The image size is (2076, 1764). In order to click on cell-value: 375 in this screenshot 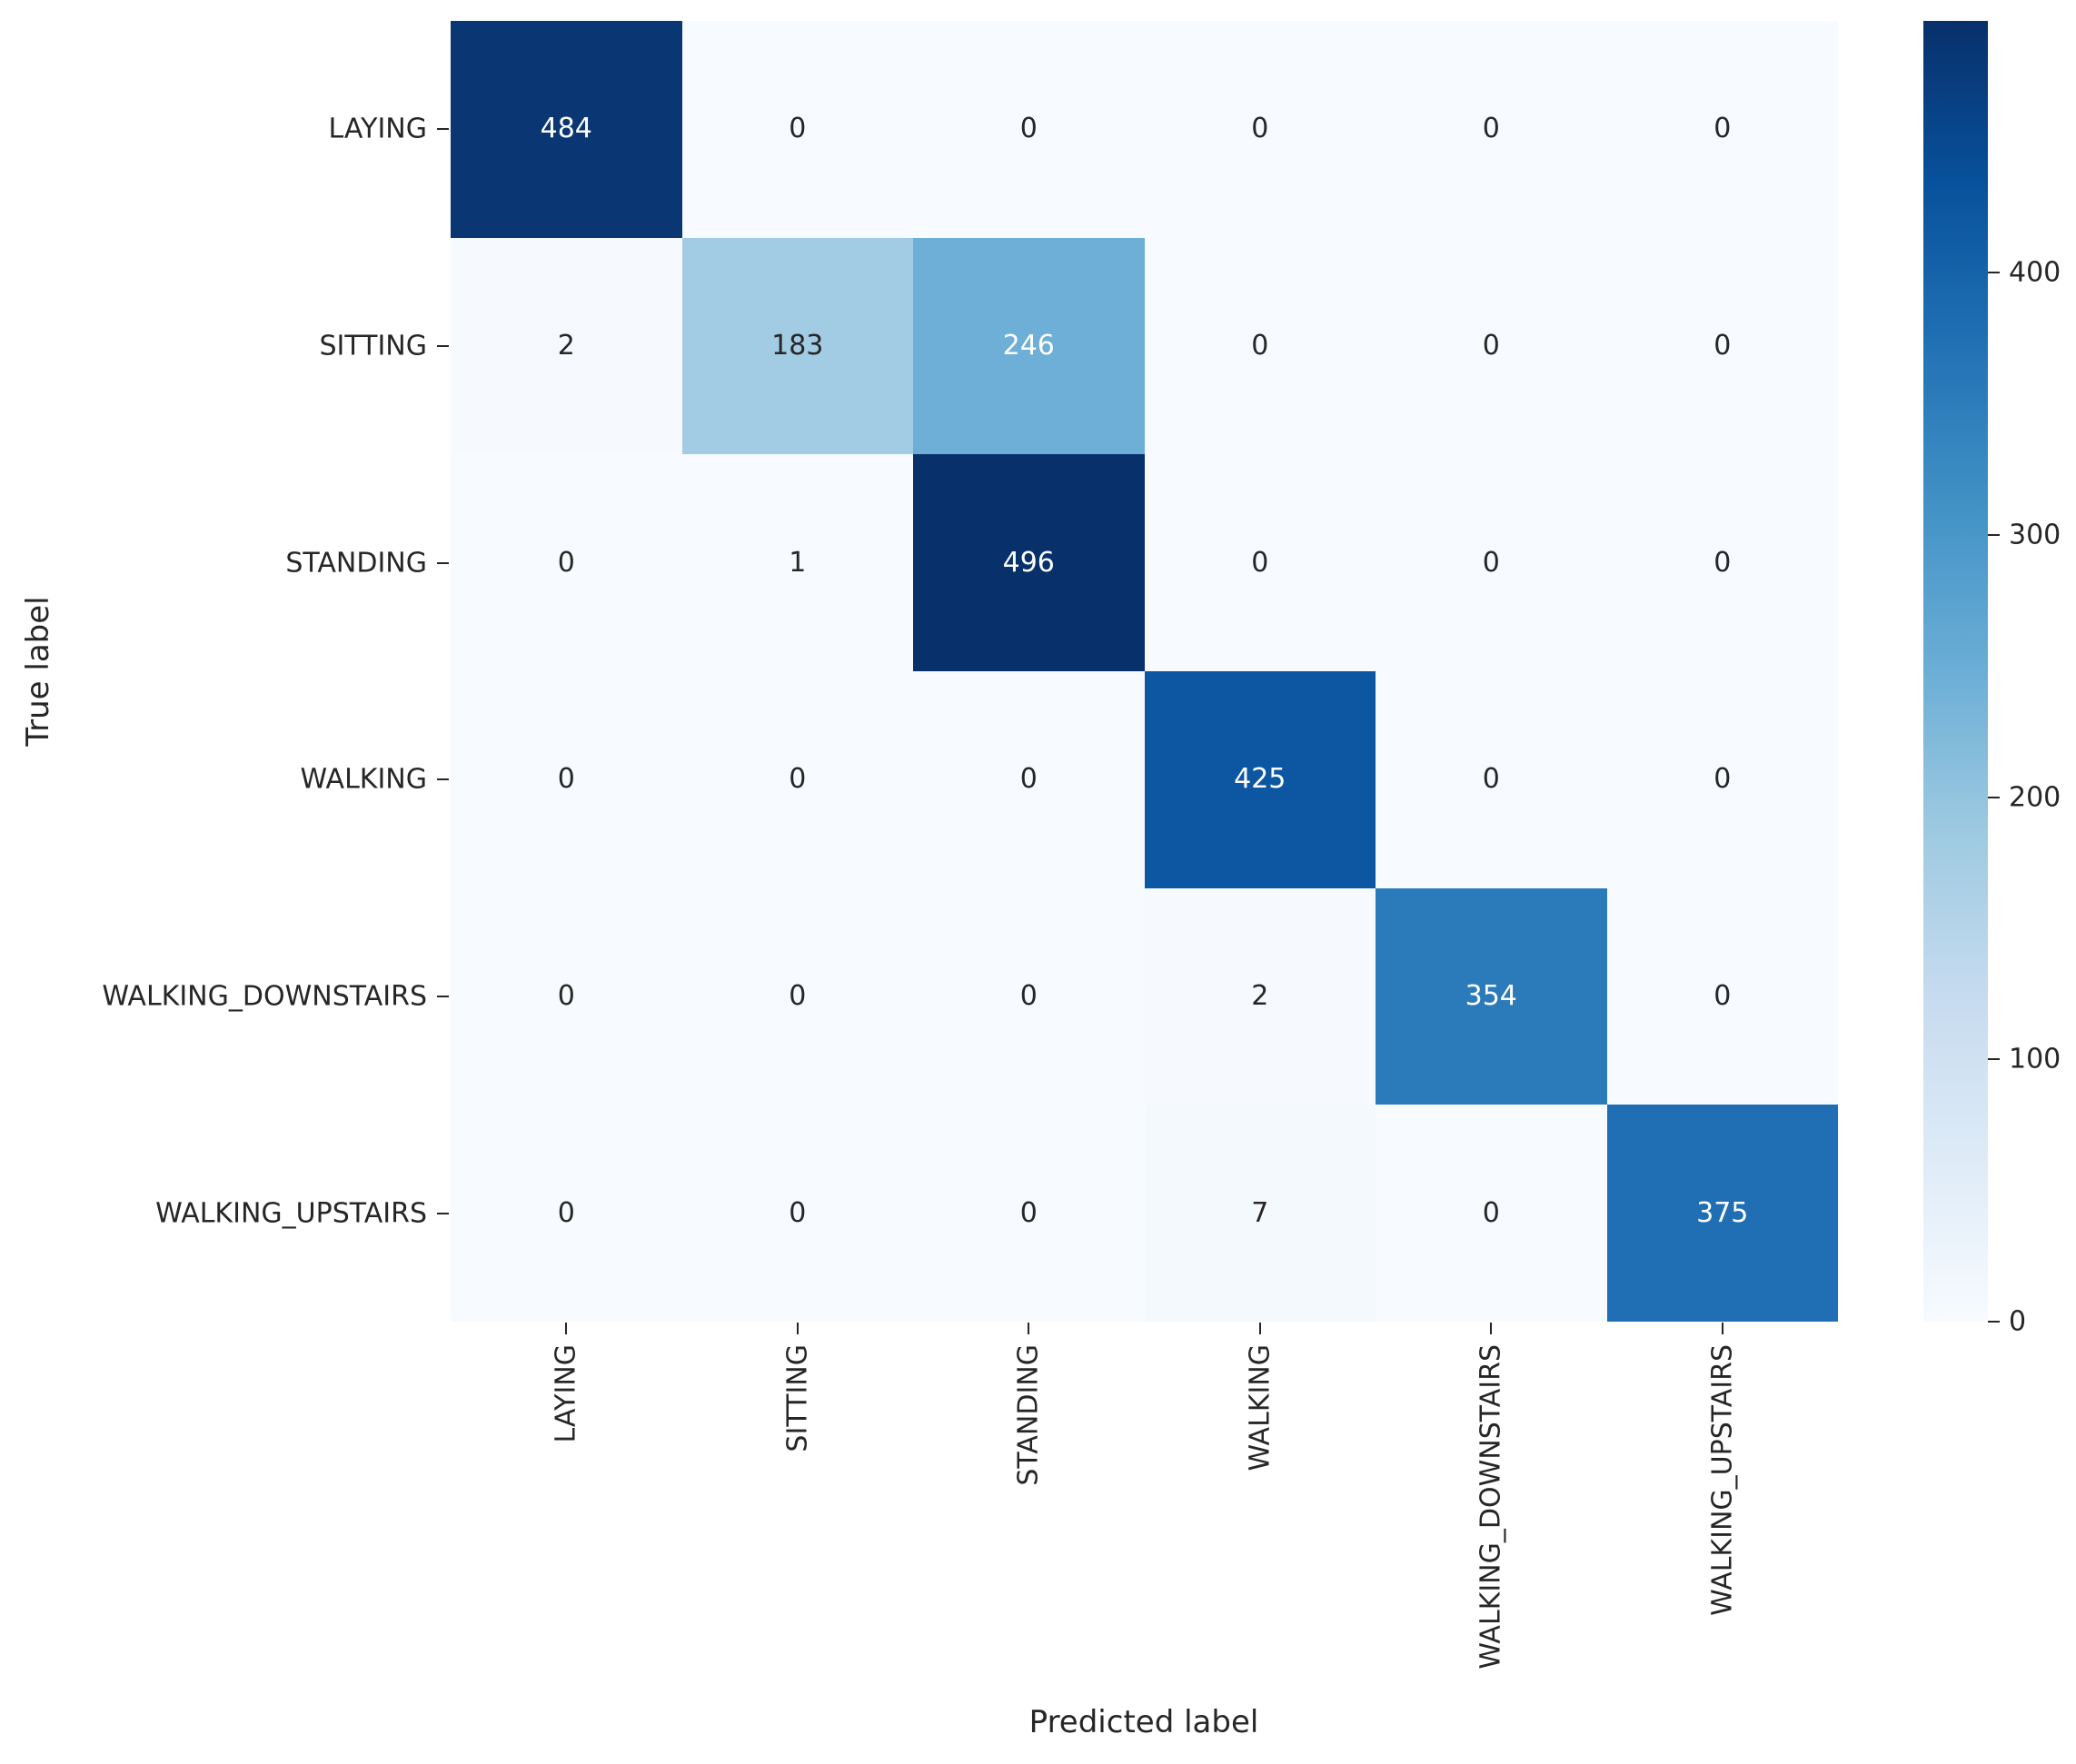, I will do `click(1722, 1212)`.